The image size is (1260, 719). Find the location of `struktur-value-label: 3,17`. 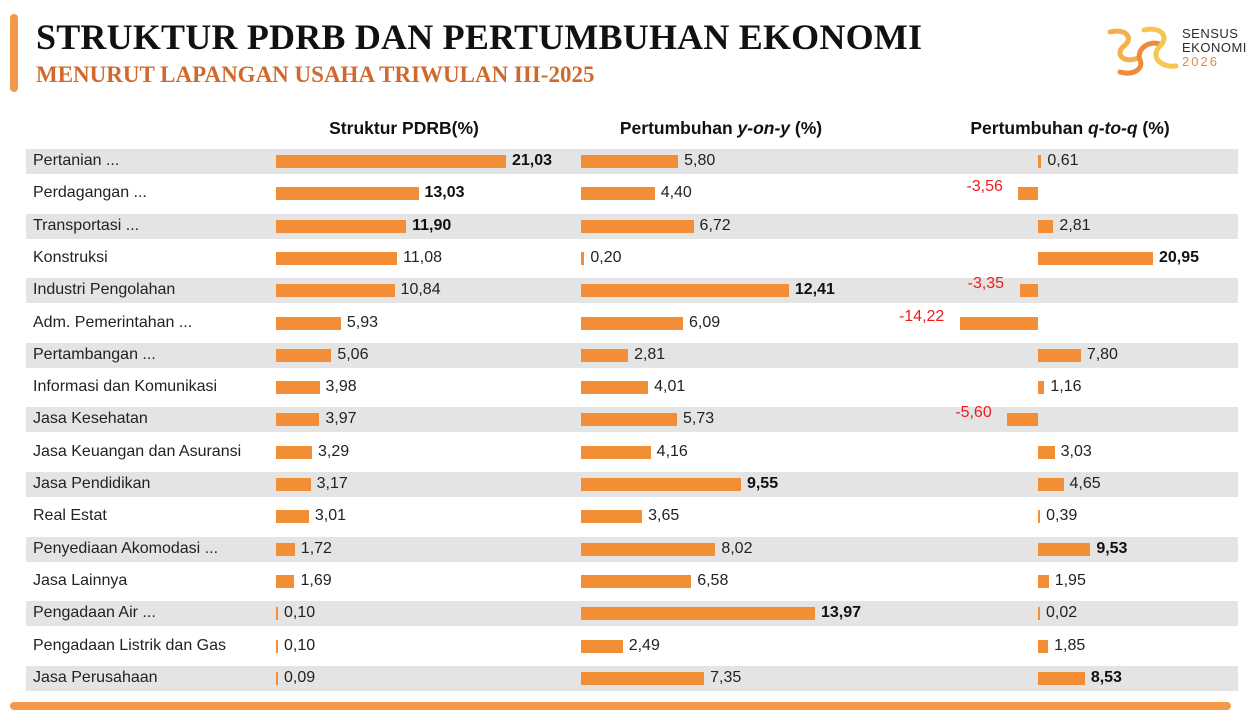

struktur-value-label: 3,17 is located at coordinates (332, 483).